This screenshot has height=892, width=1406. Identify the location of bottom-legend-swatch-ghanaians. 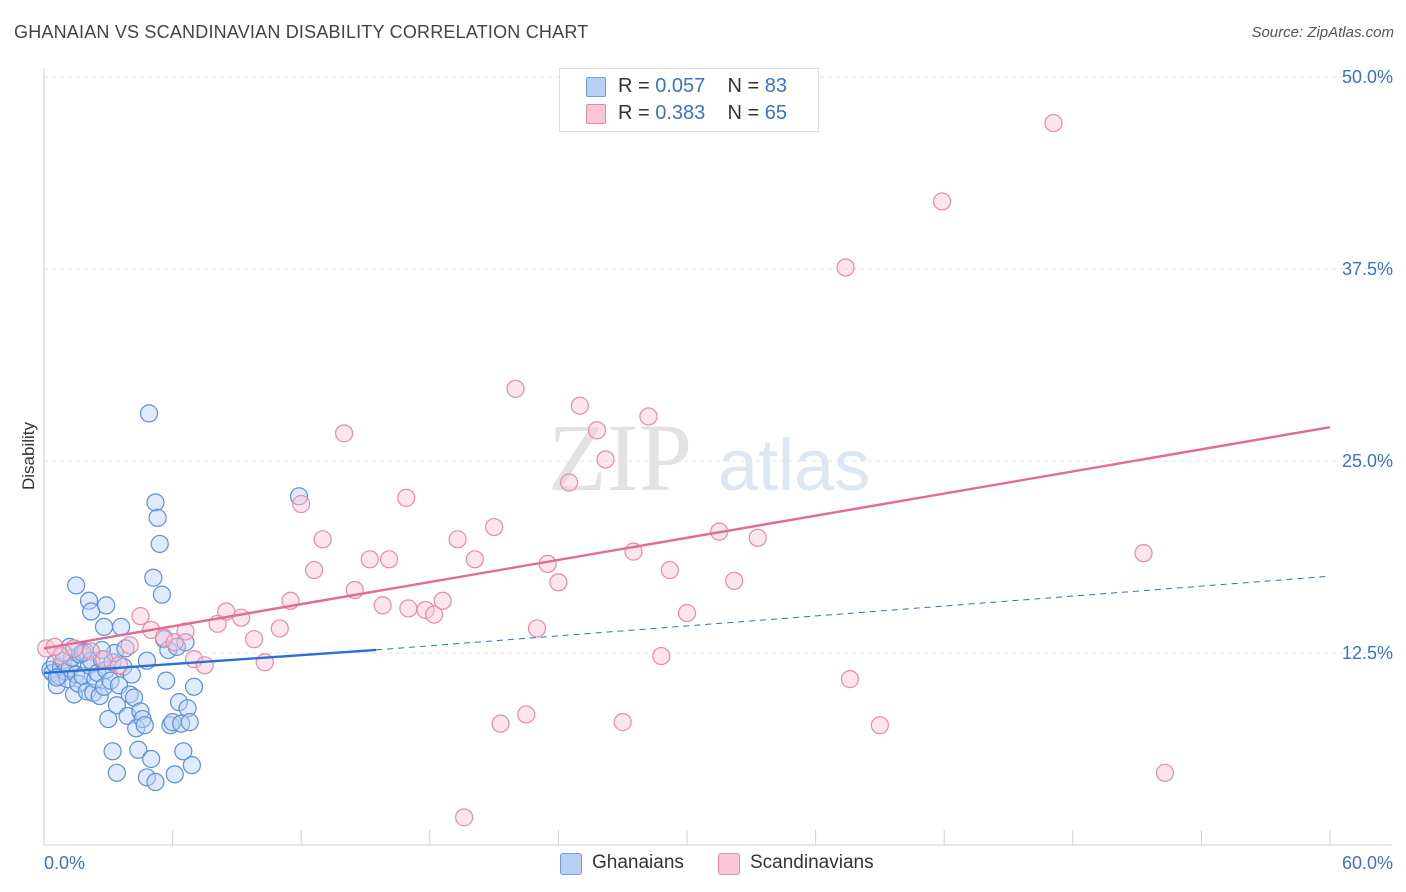
(571, 864).